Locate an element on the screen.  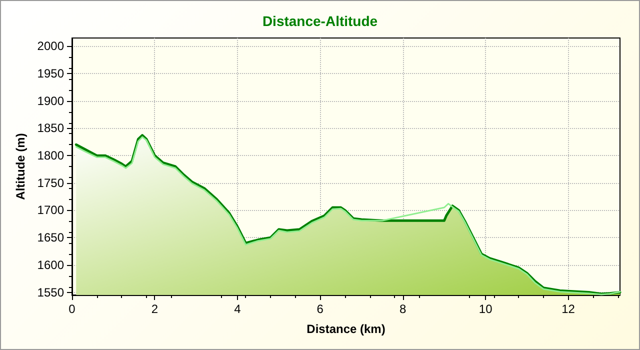
x-tick-label: 4 is located at coordinates (238, 309).